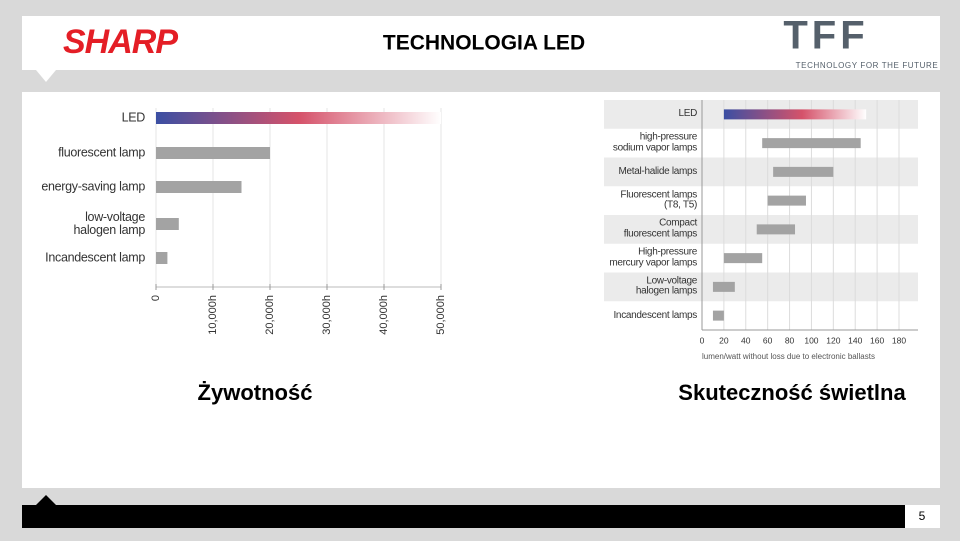  I want to click on header-notch, so click(46, 76).